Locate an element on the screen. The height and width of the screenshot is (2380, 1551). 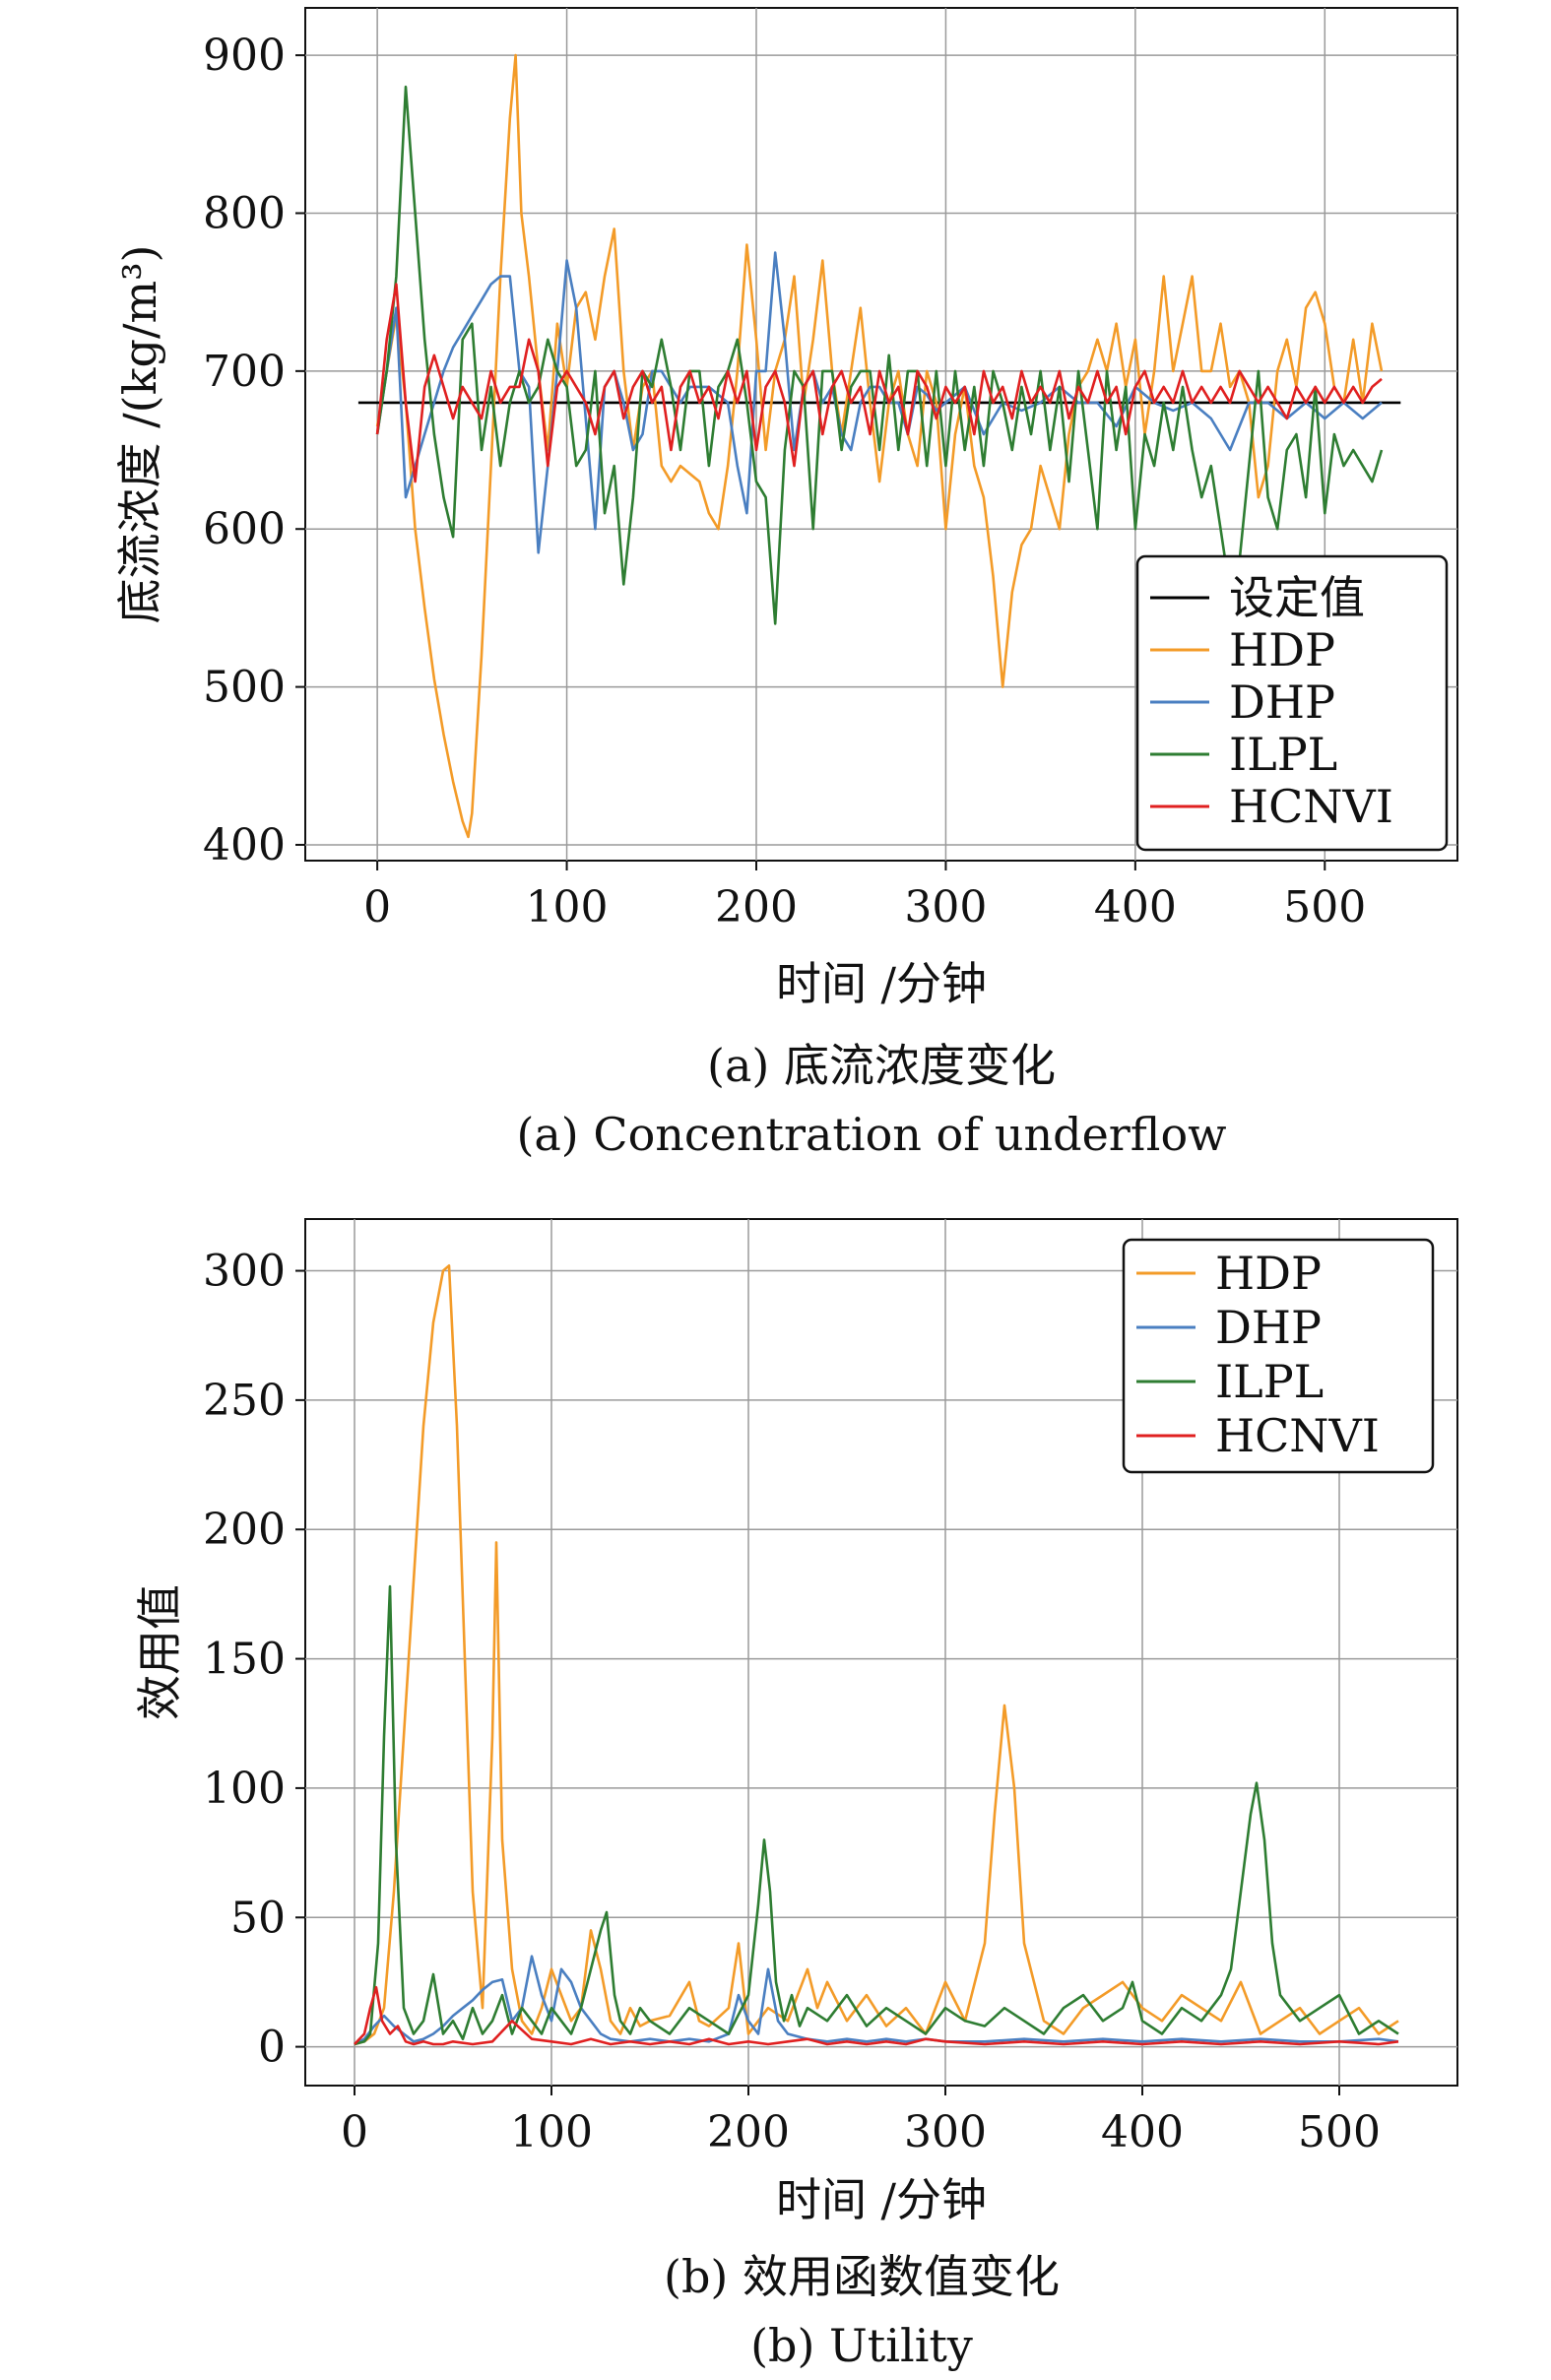
chart-b-ytick-label-4: 200 is located at coordinates (244, 1530).